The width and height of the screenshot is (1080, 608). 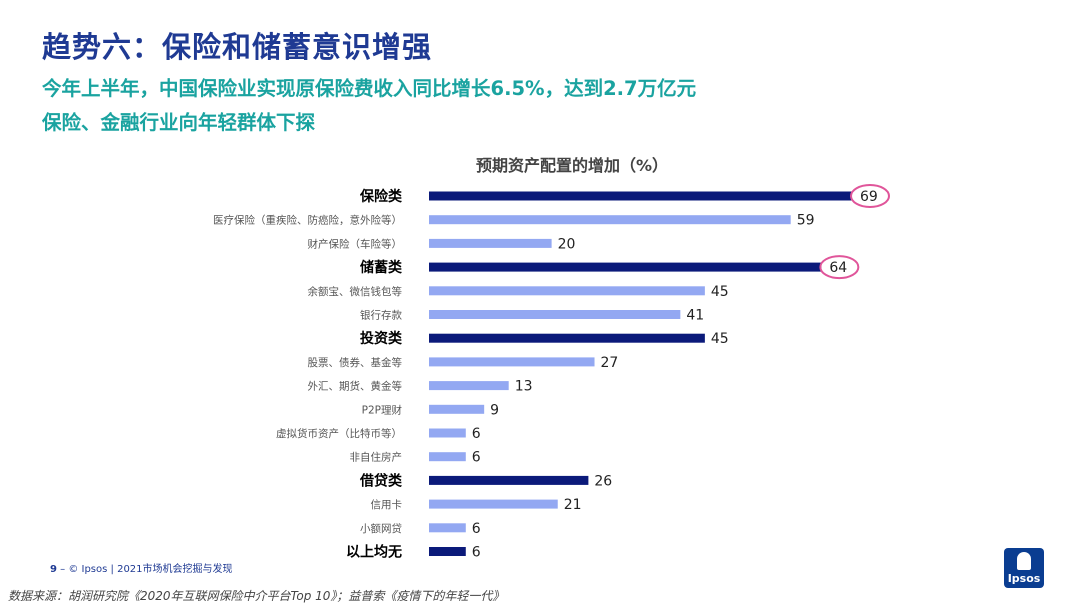 I want to click on category-label: 非自住房产, so click(x=376, y=457).